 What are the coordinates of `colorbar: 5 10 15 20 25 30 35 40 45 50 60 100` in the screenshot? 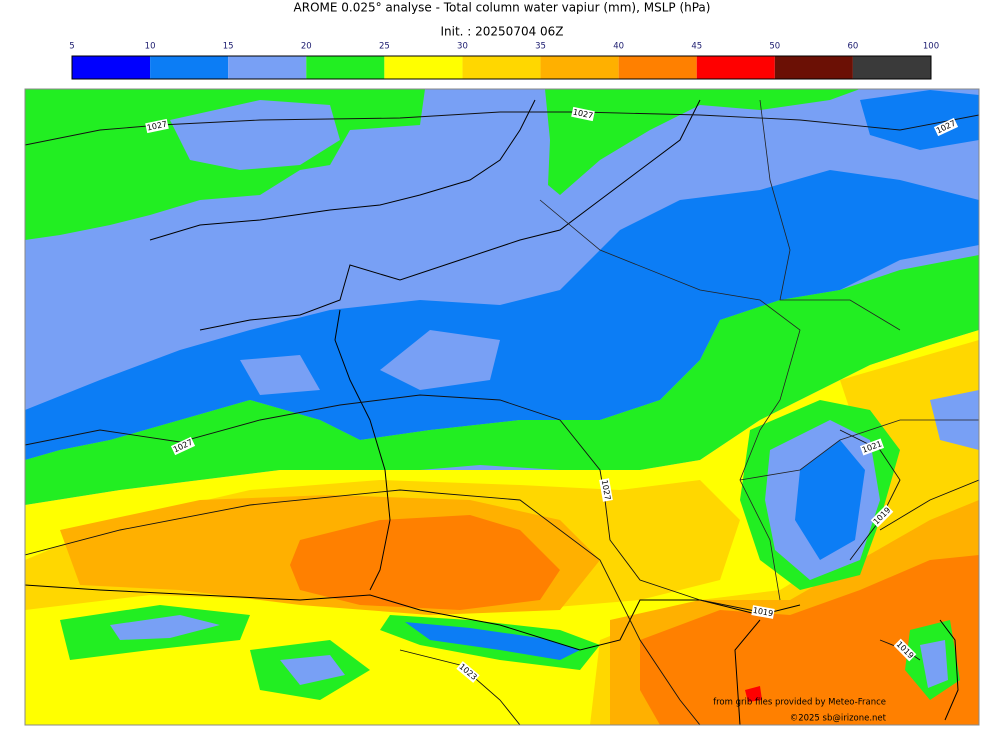 It's located at (504, 61).